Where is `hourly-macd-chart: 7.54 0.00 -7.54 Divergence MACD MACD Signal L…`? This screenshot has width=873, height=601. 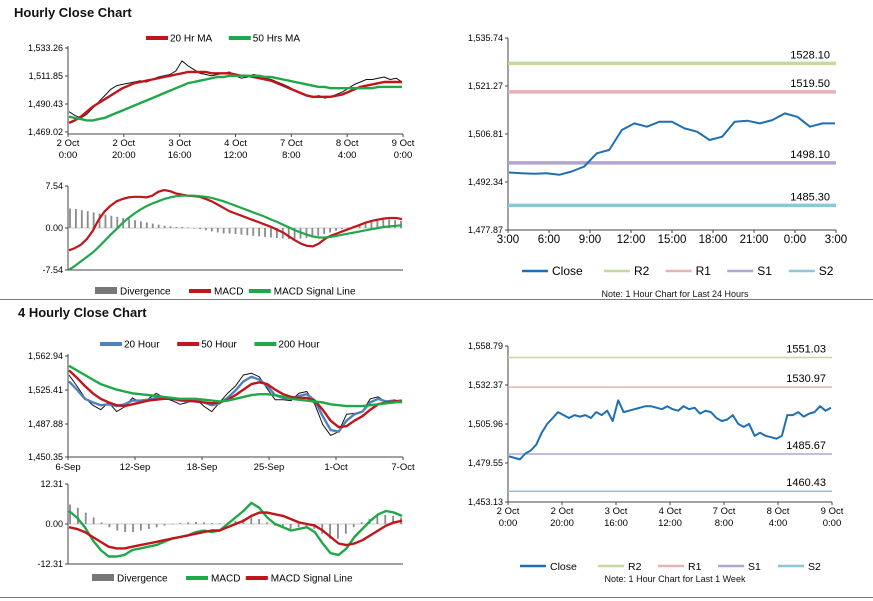
hourly-macd-chart: 7.54 0.00 -7.54 Divergence MACD MACD Signal L… is located at coordinates (222, 239).